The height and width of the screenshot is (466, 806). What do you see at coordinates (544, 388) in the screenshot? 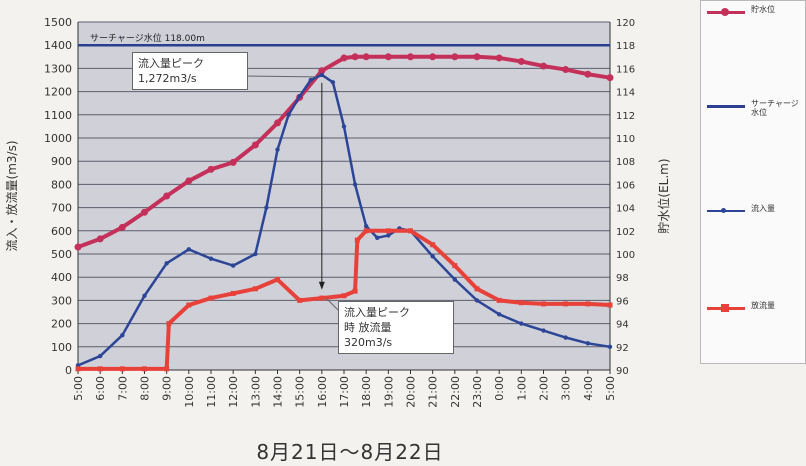
I see `x-tick-label: 2:00` at bounding box center [544, 388].